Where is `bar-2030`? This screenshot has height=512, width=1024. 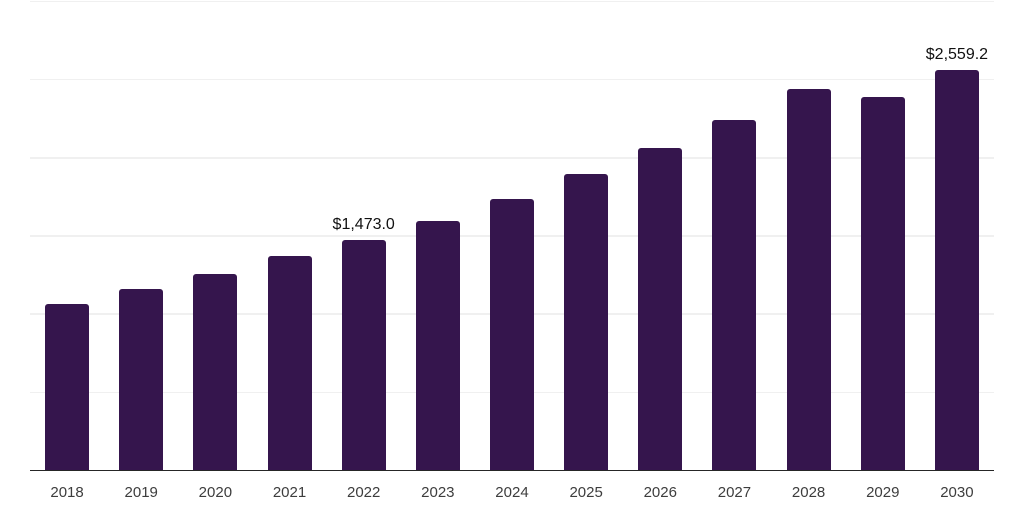 bar-2030 is located at coordinates (956, 270).